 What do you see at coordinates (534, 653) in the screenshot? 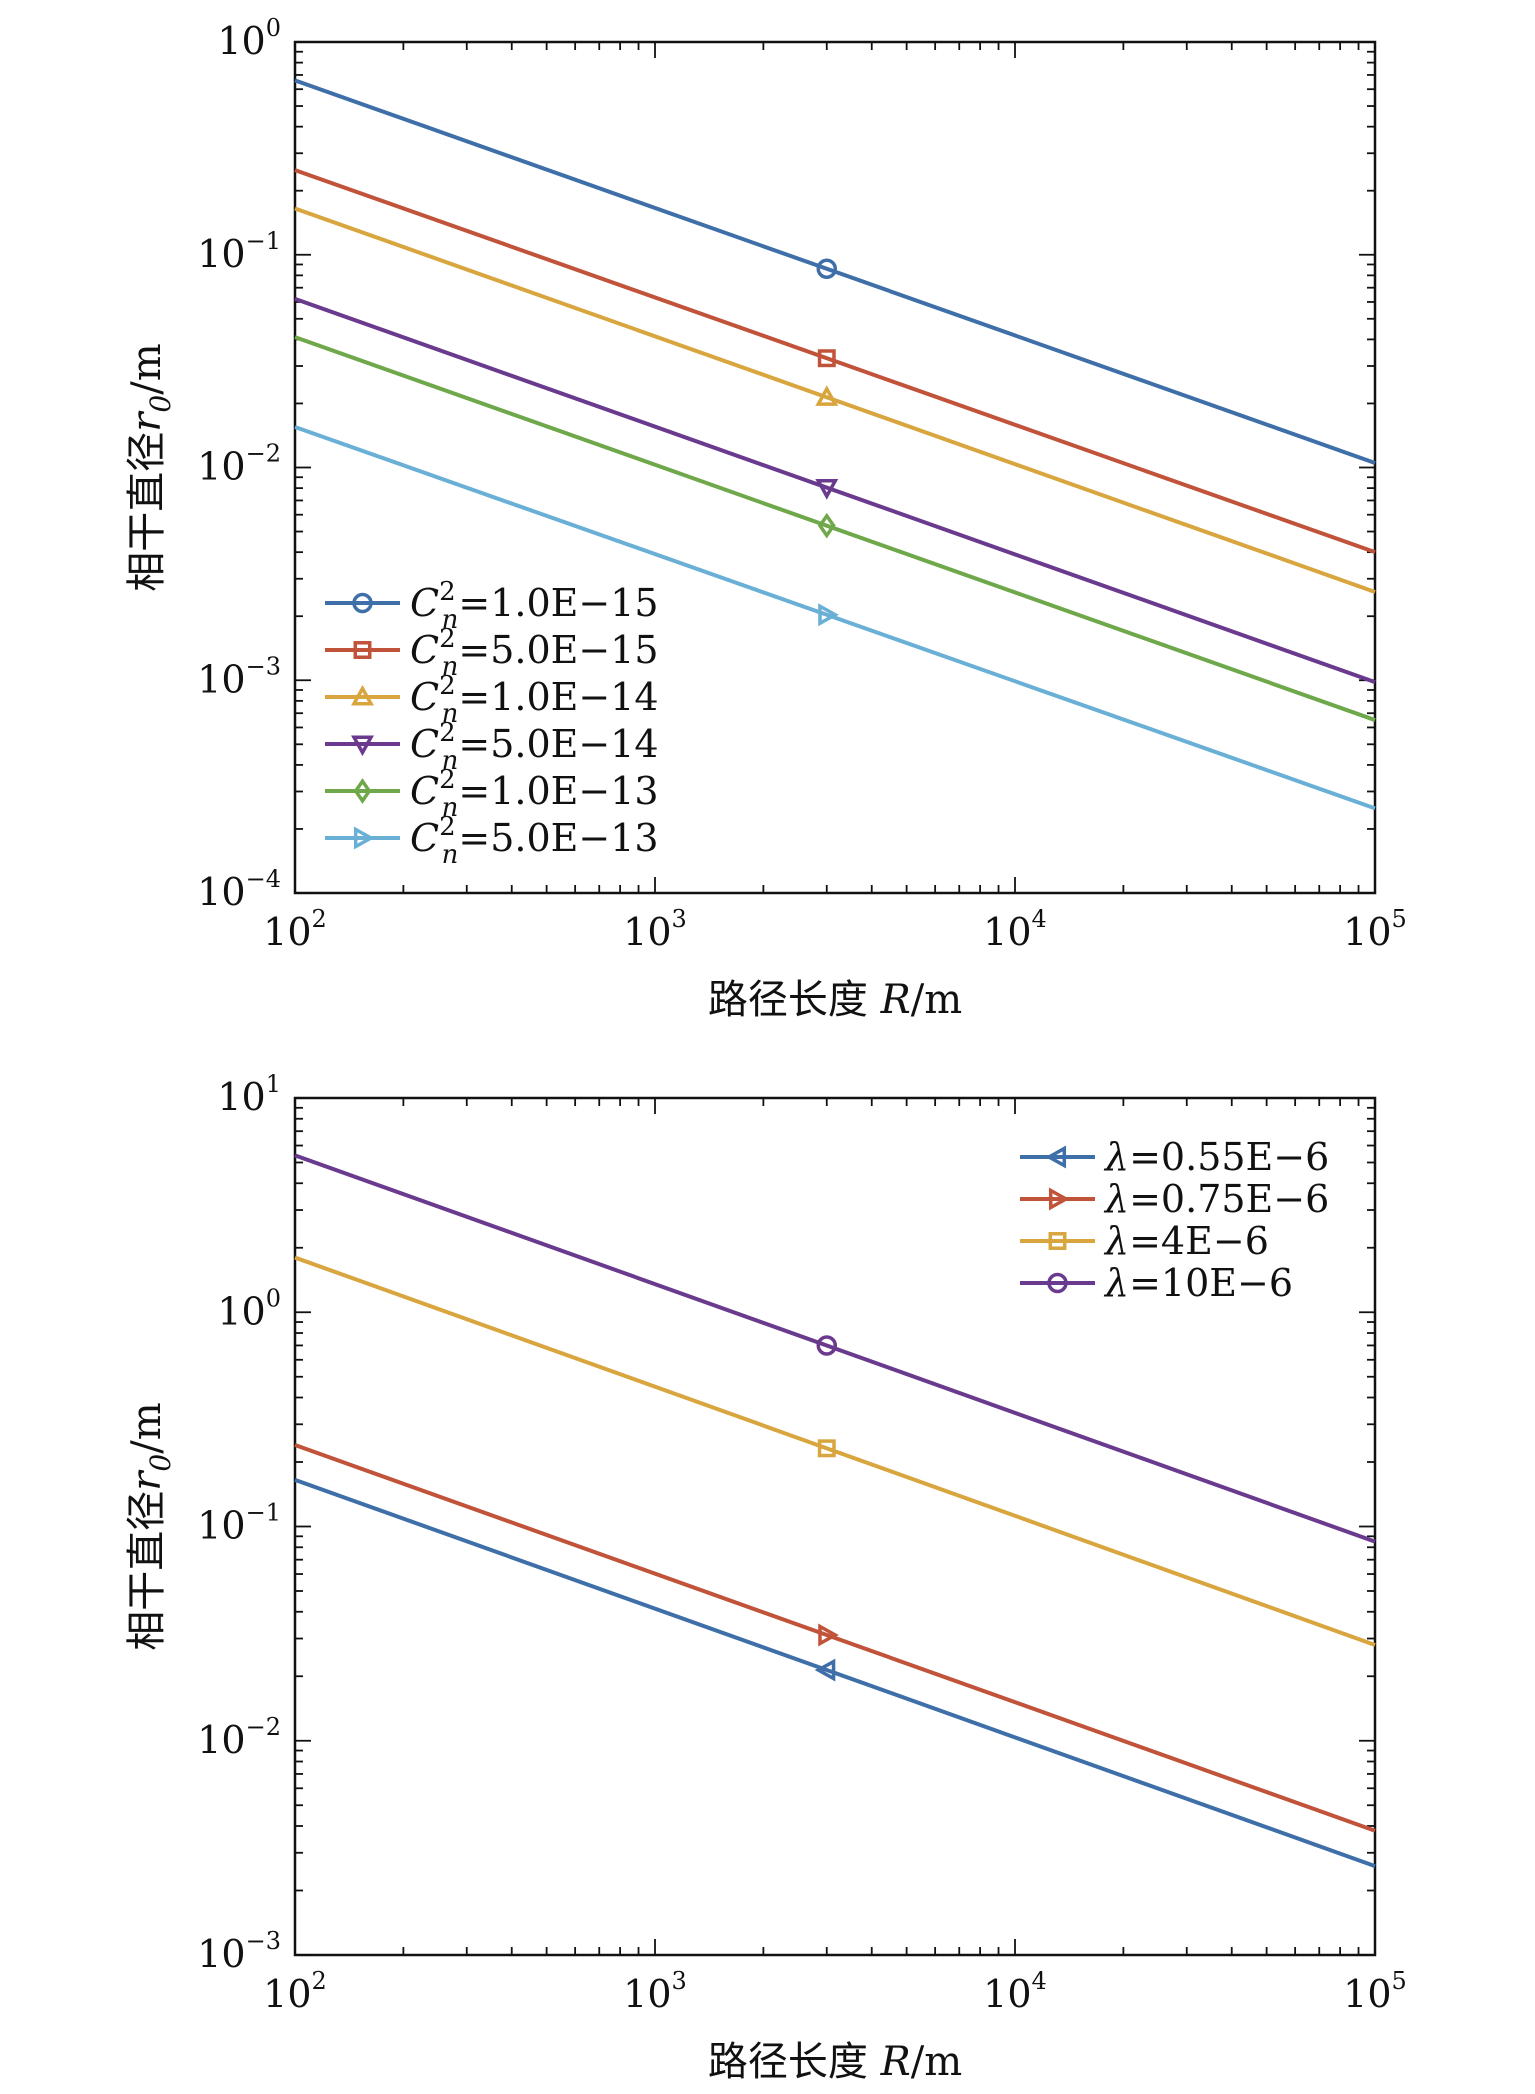
I see `legend-label: C2 n=5.0E−15` at bounding box center [534, 653].